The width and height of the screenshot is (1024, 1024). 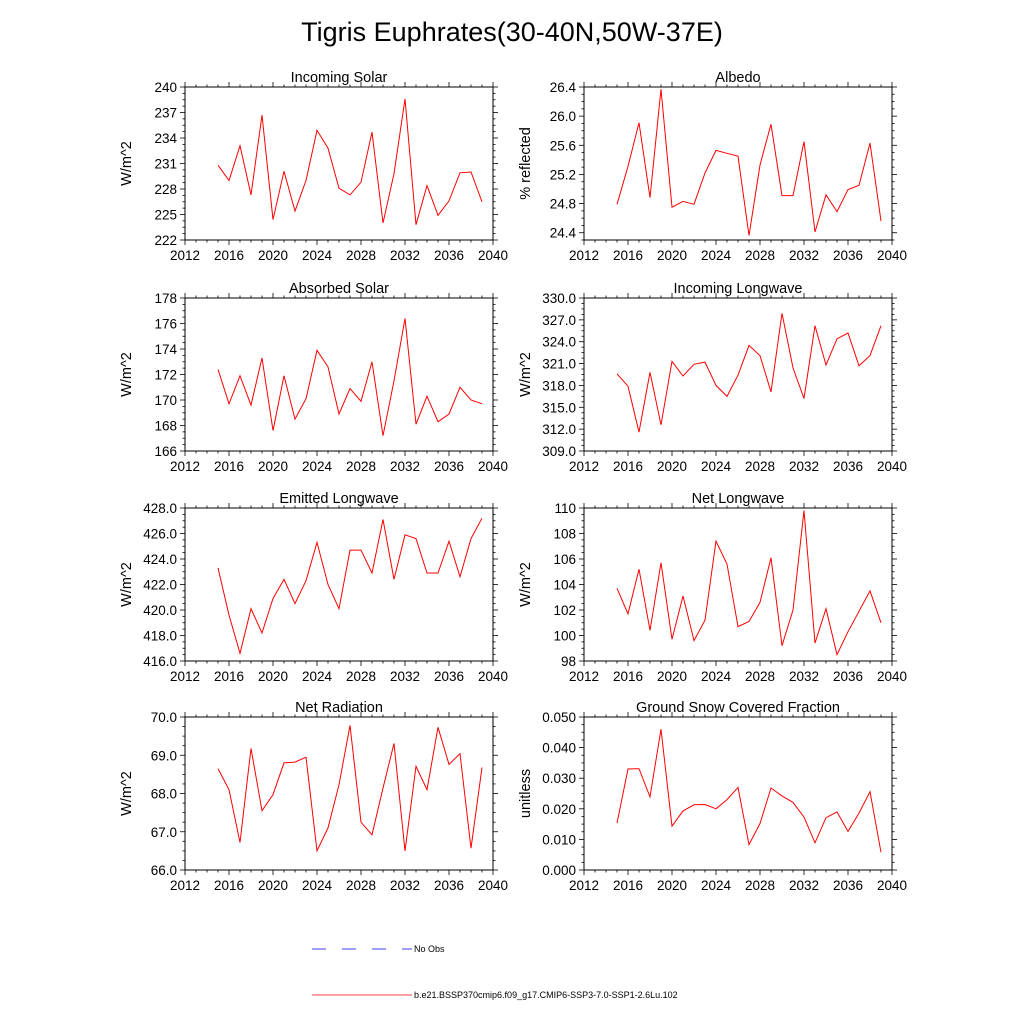 I want to click on y-tick-label: 66.0, so click(x=164, y=870).